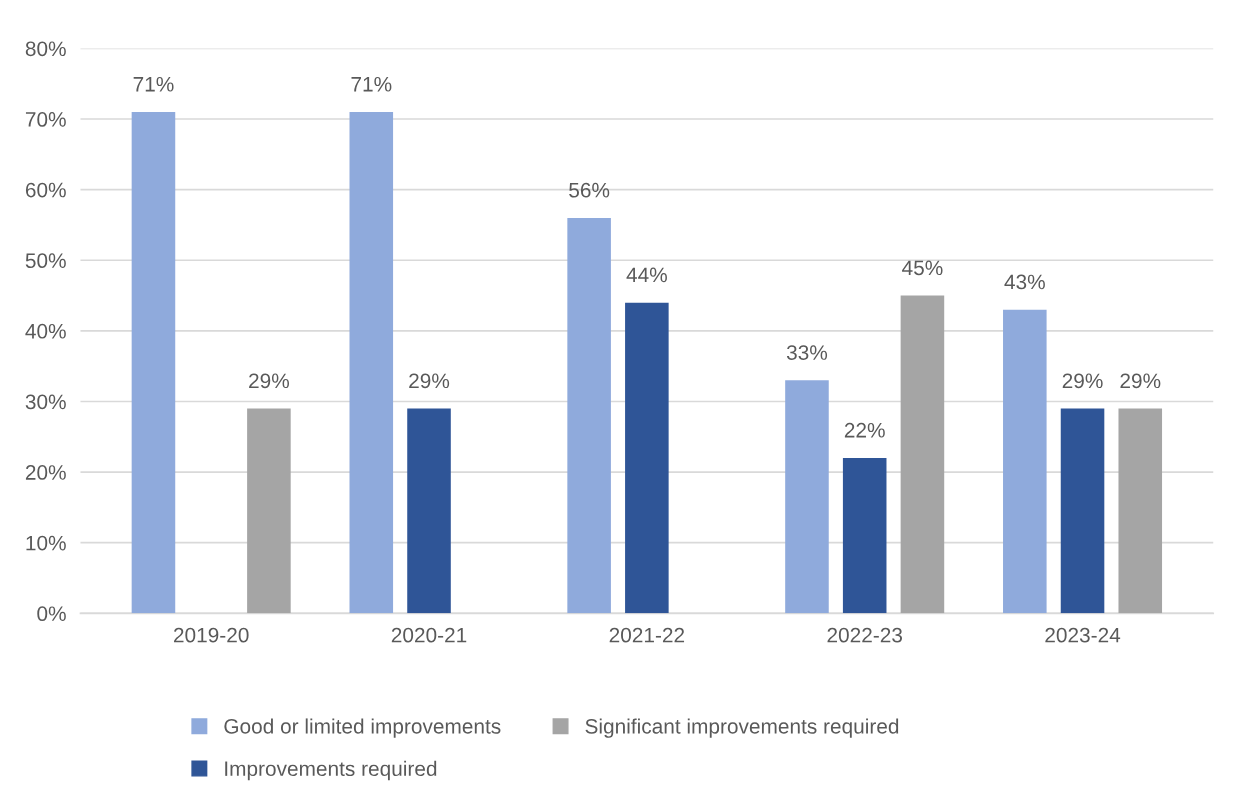 This screenshot has height=807, width=1238. What do you see at coordinates (211, 635) in the screenshot?
I see `x-tick-label: 2019-20` at bounding box center [211, 635].